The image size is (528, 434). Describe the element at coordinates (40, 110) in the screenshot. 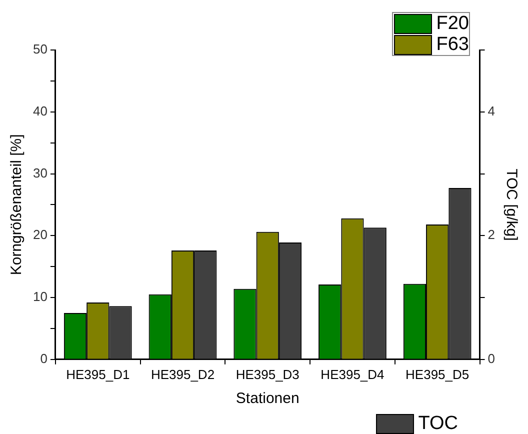

I see `y-tick-label: 40` at that location.